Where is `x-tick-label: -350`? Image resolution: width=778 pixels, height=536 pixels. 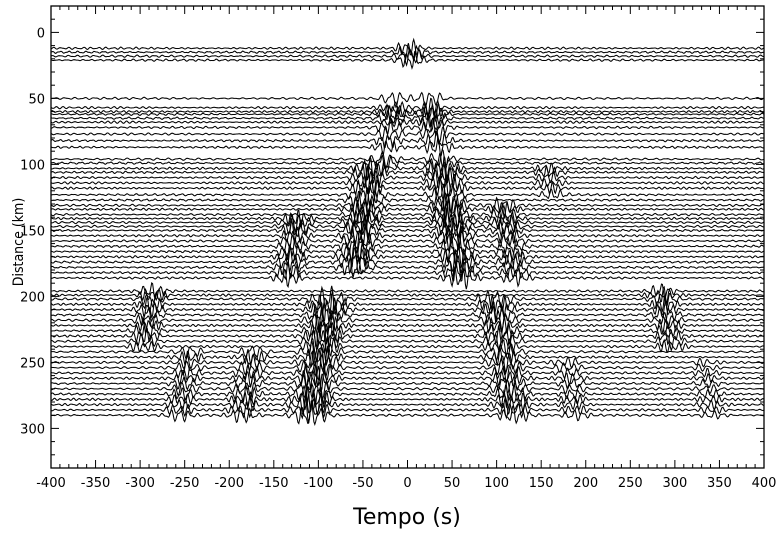
x-tick-label: -350 is located at coordinates (96, 483).